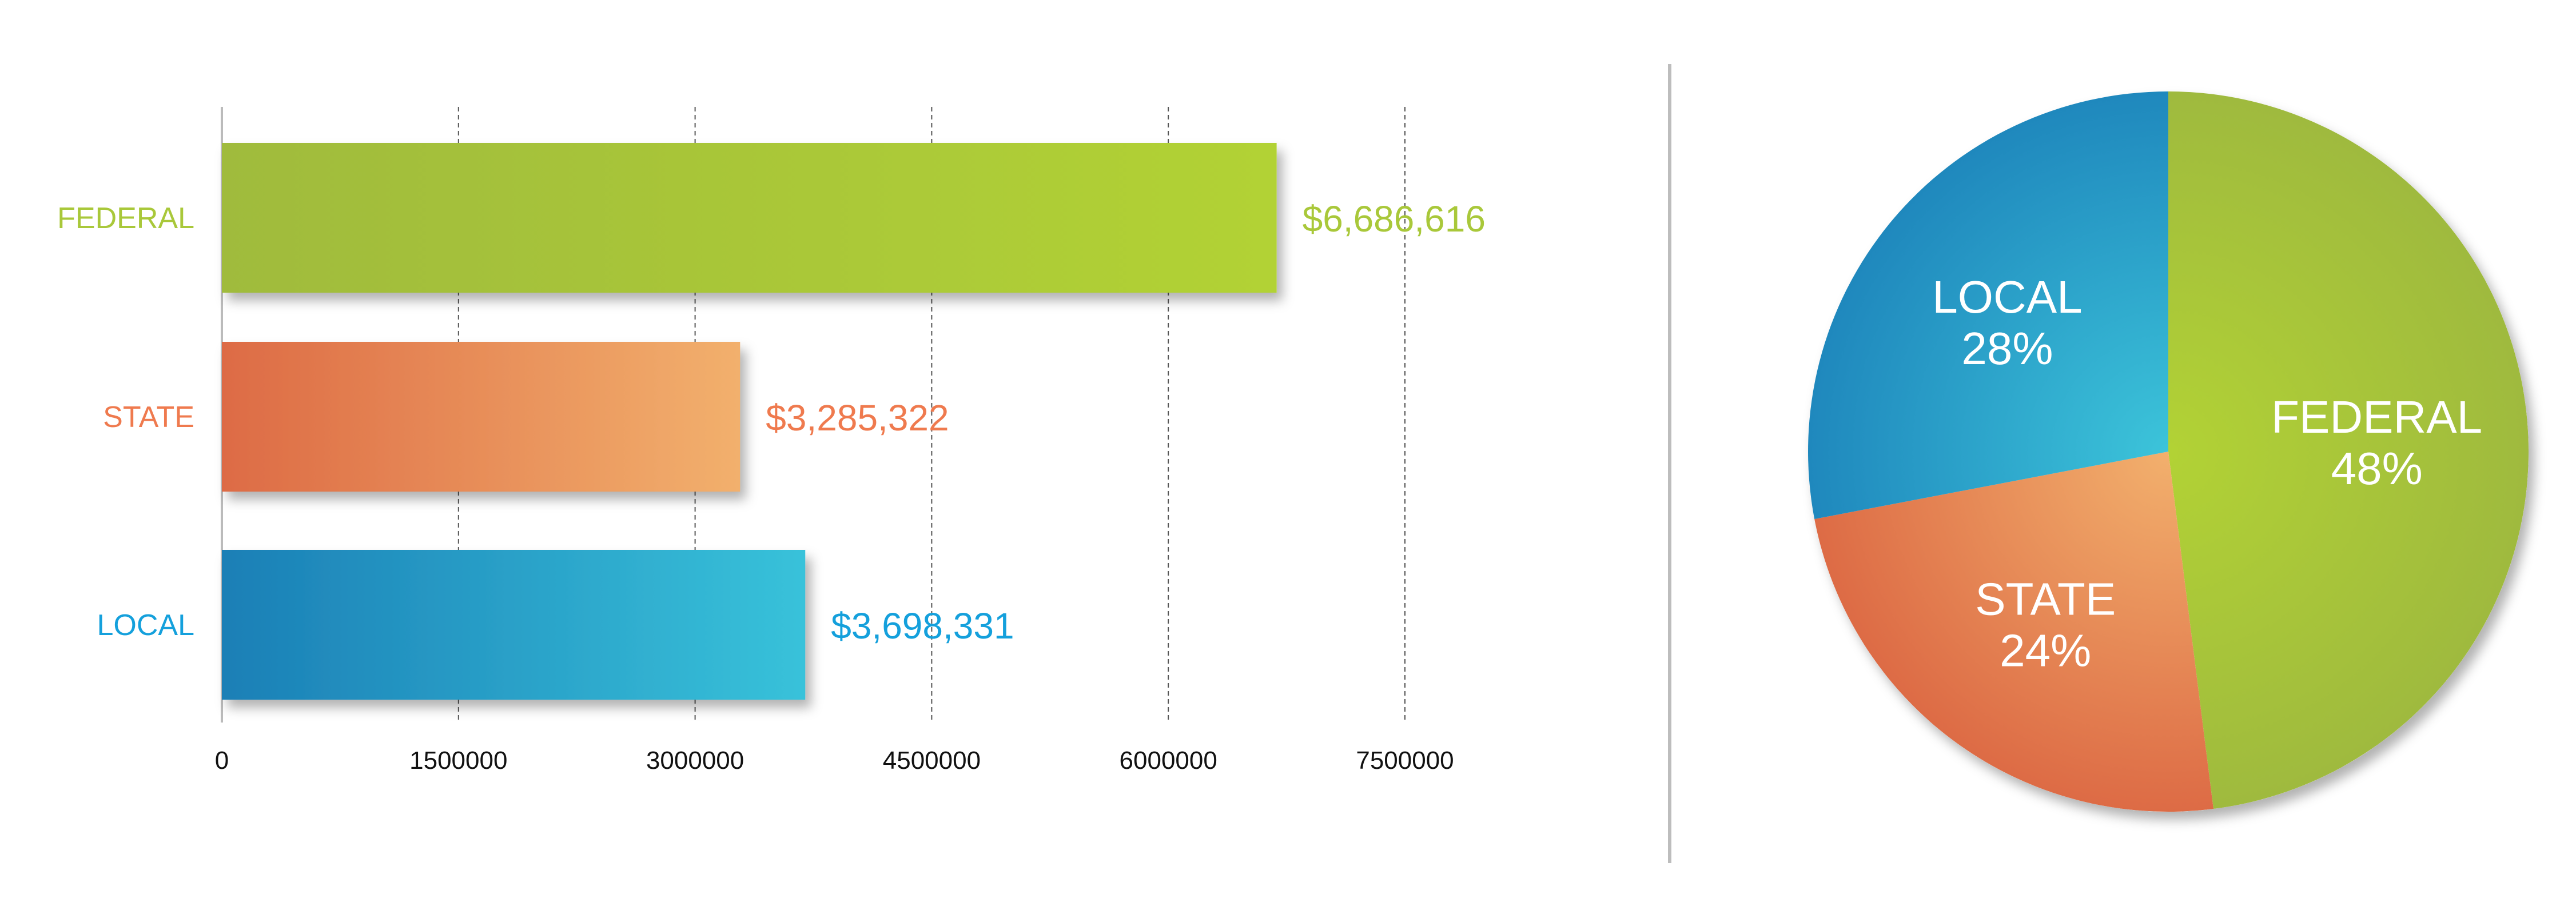 This screenshot has width=2576, height=906. I want to click on value-label: $3,698,331, so click(922, 625).